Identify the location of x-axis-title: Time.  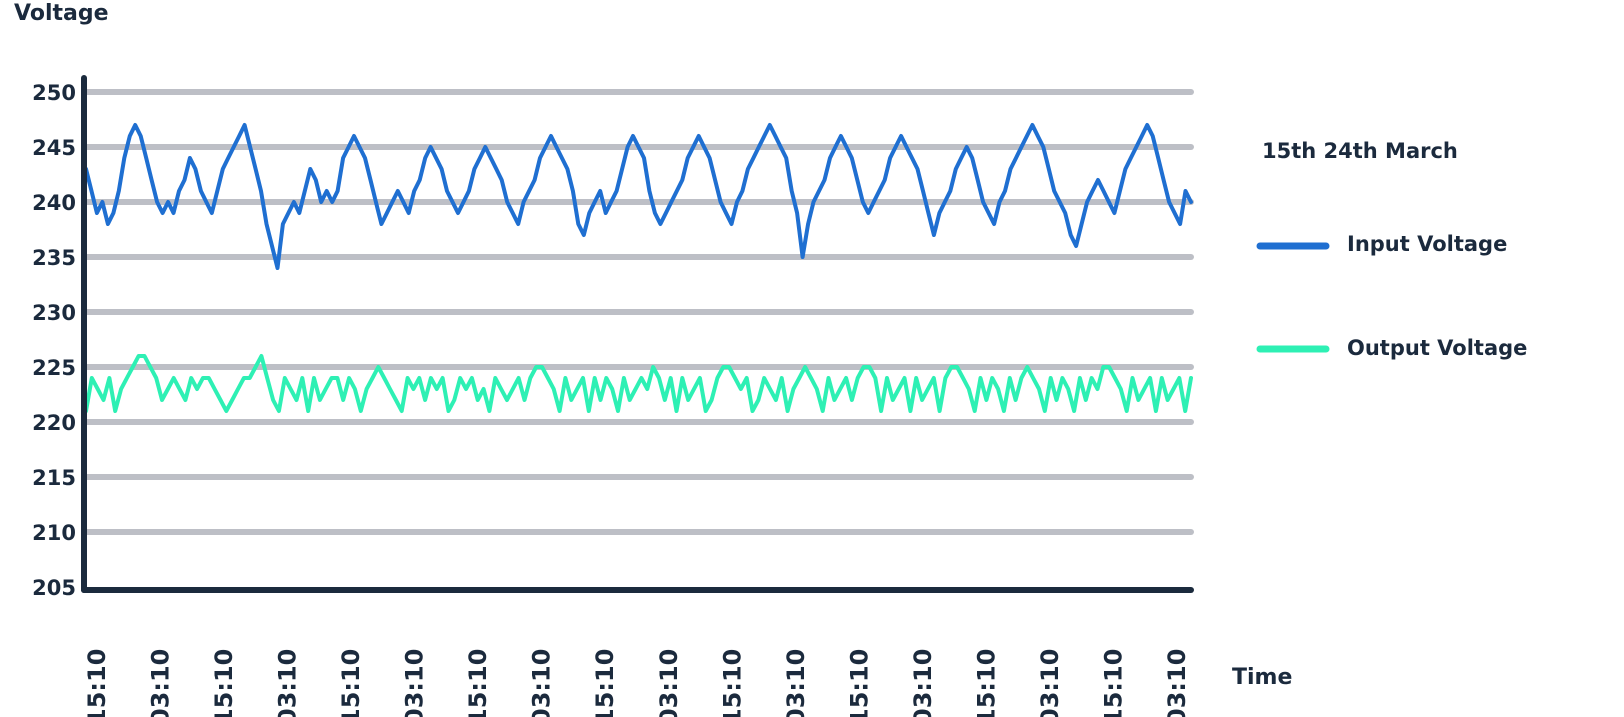
(1262, 677).